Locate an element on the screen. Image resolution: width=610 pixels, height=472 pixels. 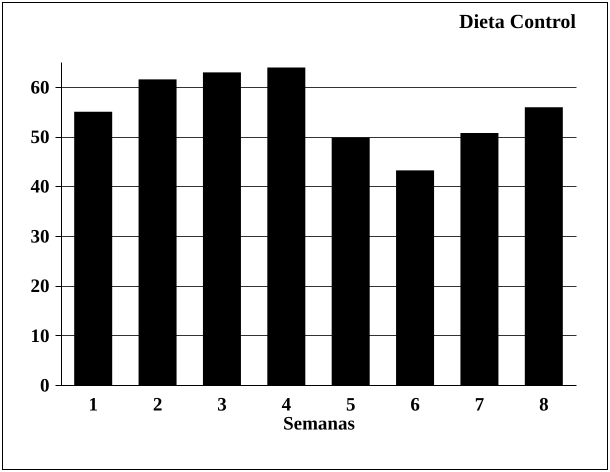
x-tick-label: 4 is located at coordinates (287, 405).